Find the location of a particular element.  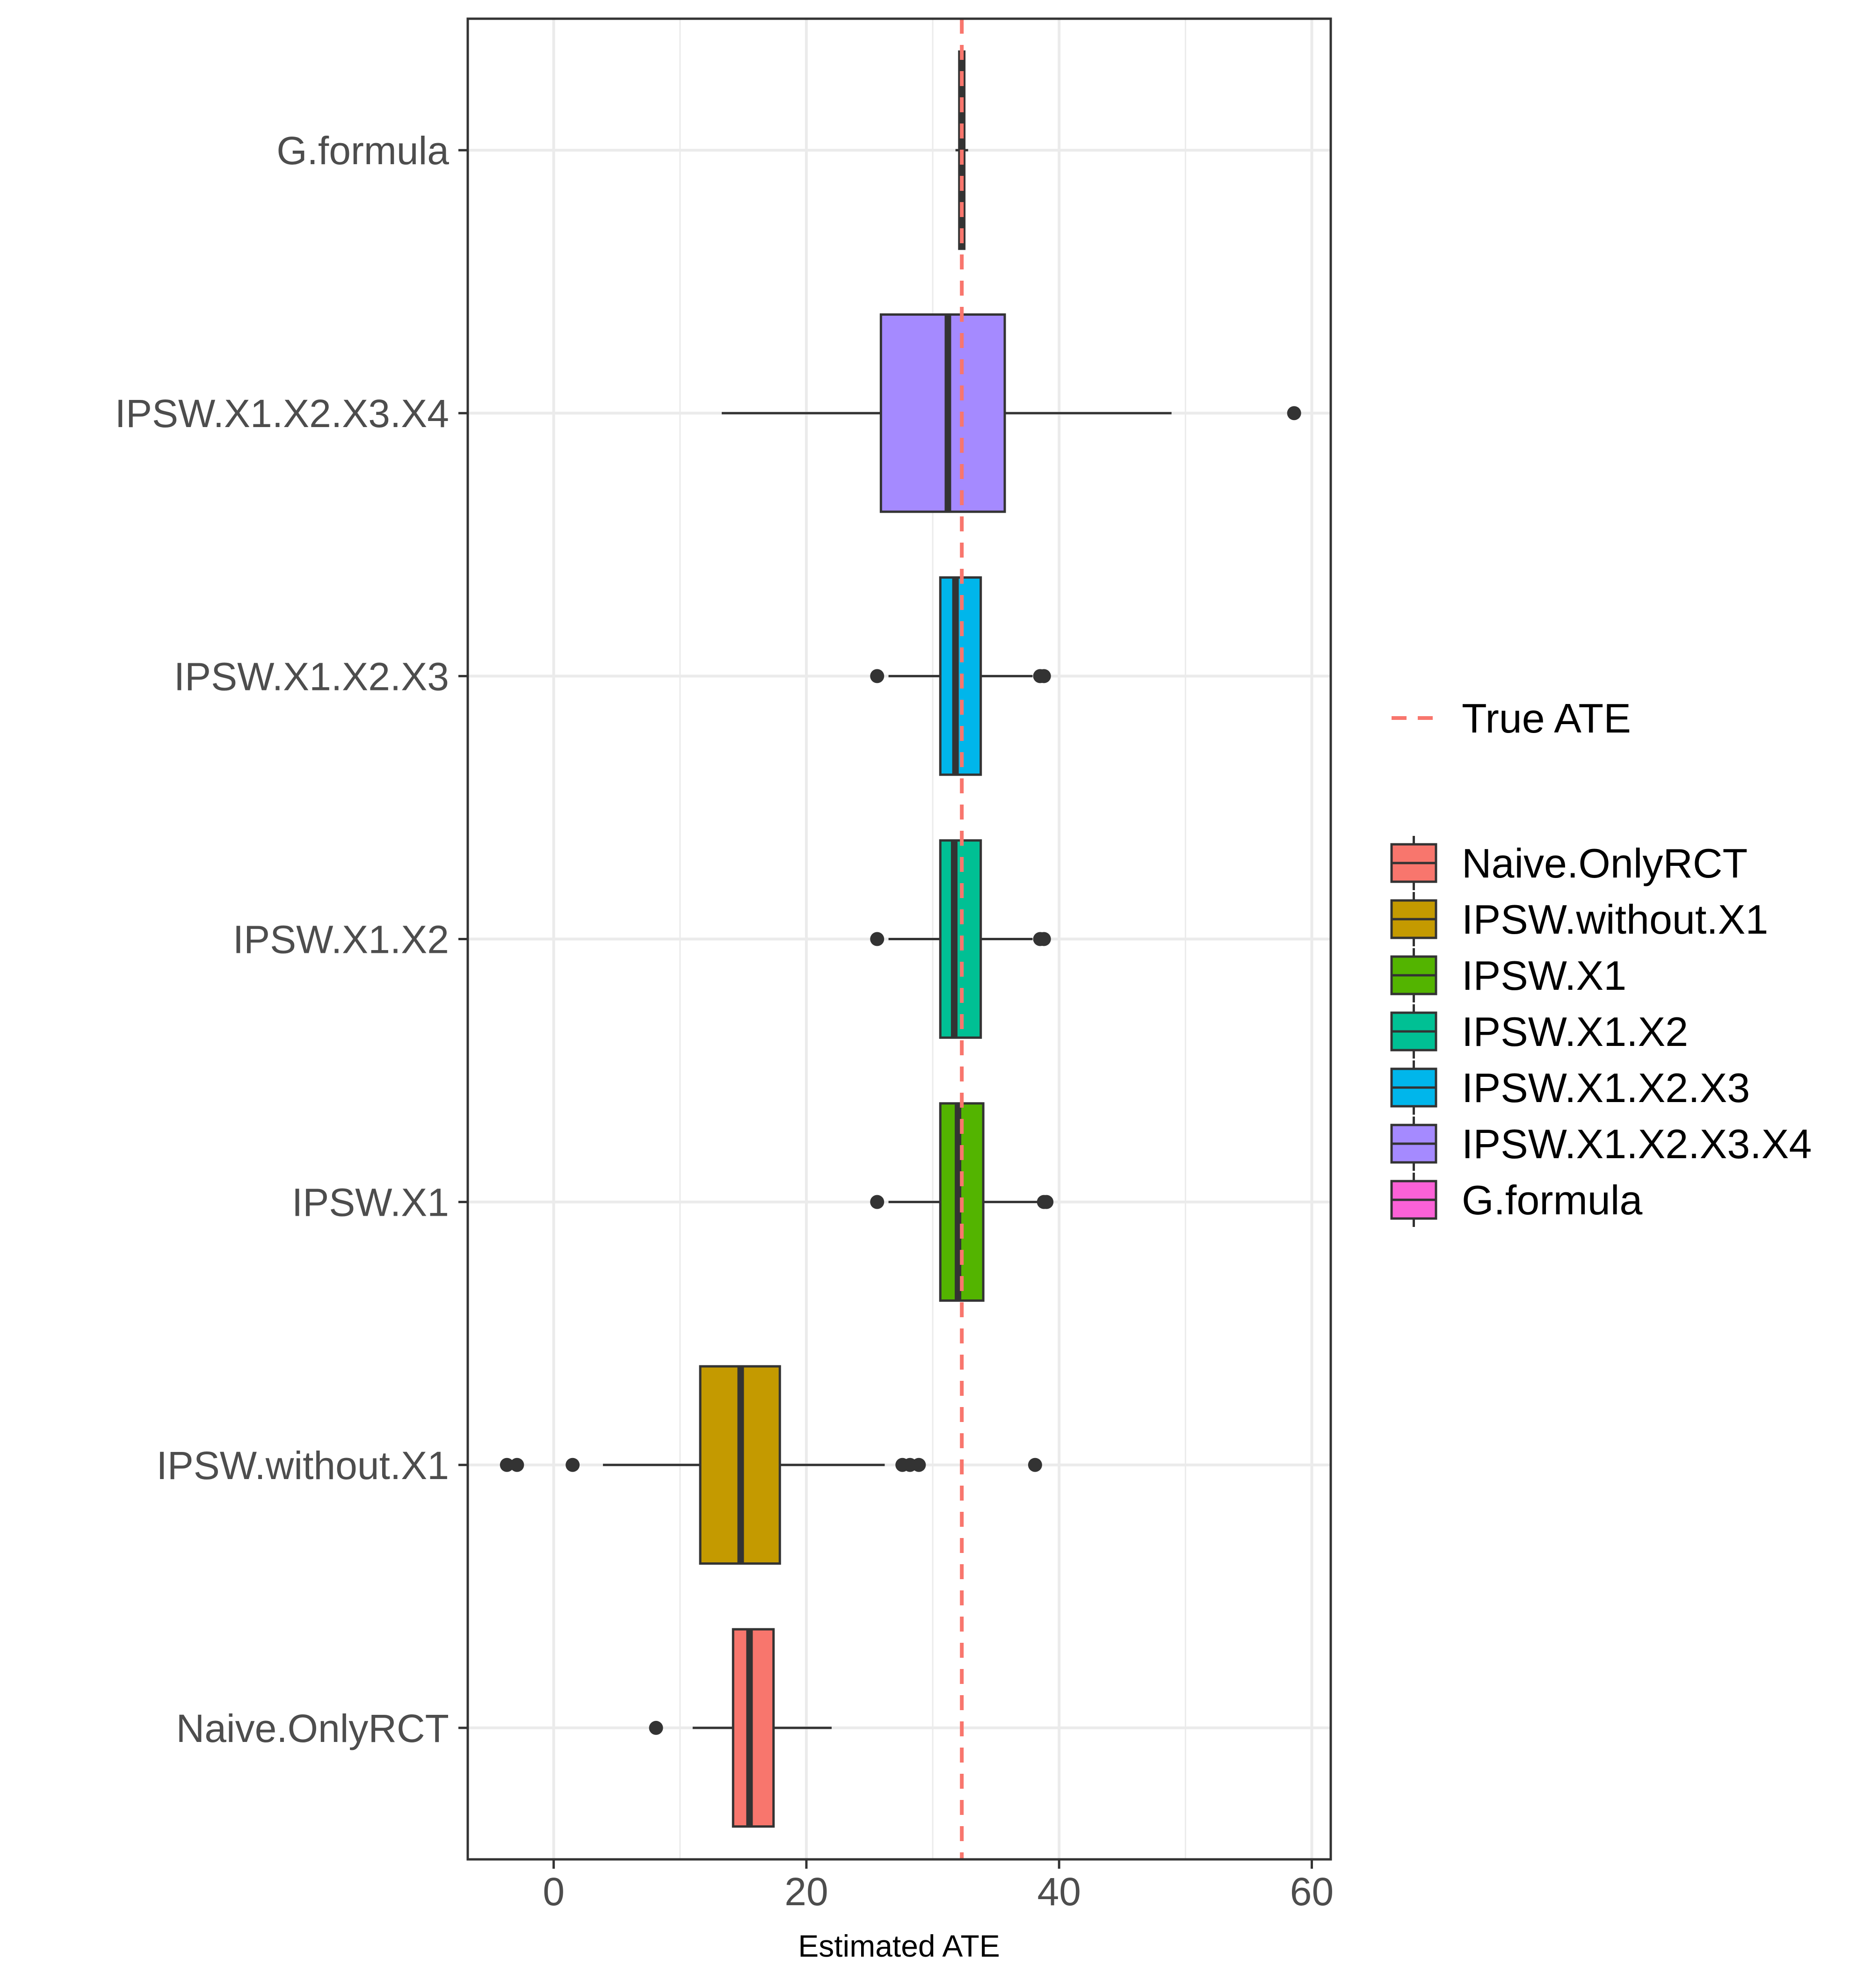

legend-item-IPSW.without.X1: IPSW.without.X1 is located at coordinates (1579, 919).